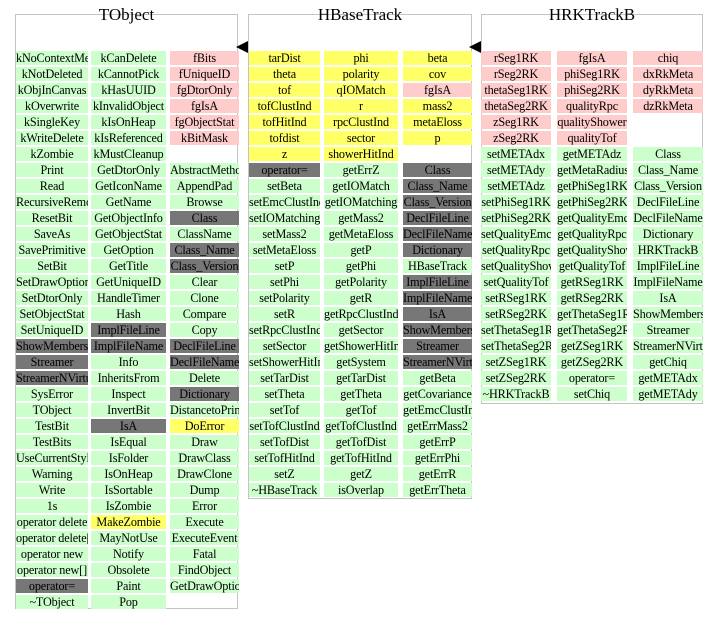 The image size is (717, 624). I want to click on member-cell: kZombie, so click(52, 154).